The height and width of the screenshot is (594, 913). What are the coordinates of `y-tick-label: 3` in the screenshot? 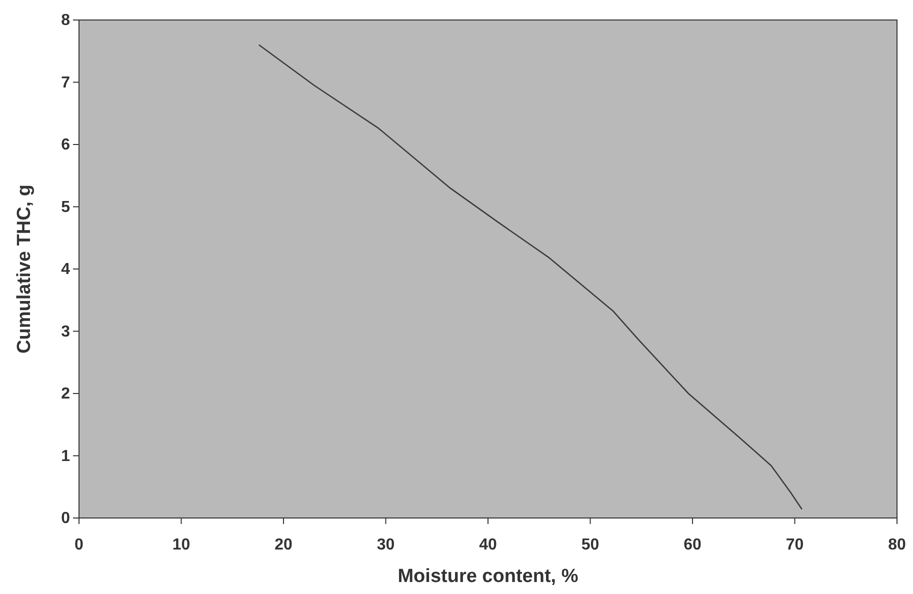 It's located at (65, 331).